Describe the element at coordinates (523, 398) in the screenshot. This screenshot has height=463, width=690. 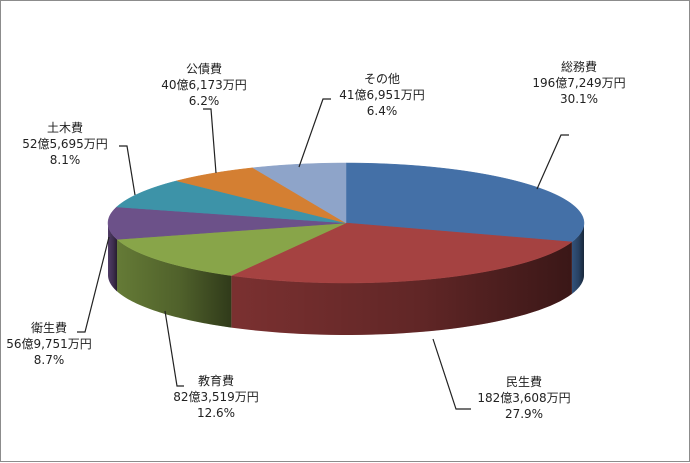
I see `slice-amount-label-2: 182億3,608万円` at that location.